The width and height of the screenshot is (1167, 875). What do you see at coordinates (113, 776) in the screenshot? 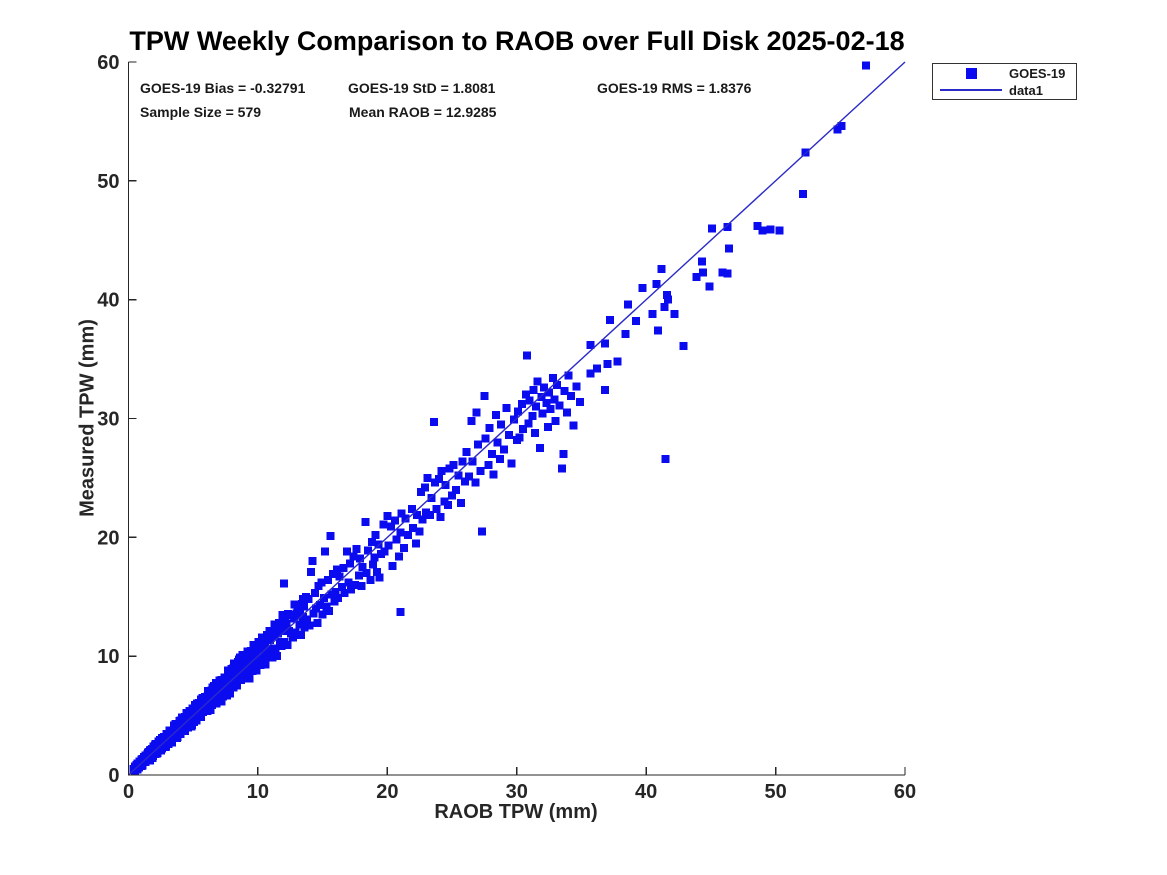
I see `y-tick-label: 0` at bounding box center [113, 776].